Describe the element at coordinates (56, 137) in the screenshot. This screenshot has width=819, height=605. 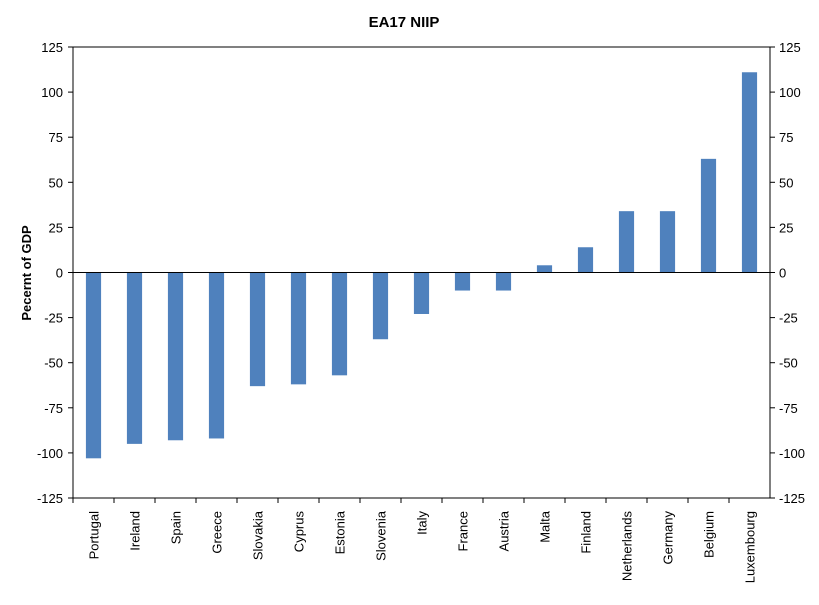
I see `left-tick-label: 75` at that location.